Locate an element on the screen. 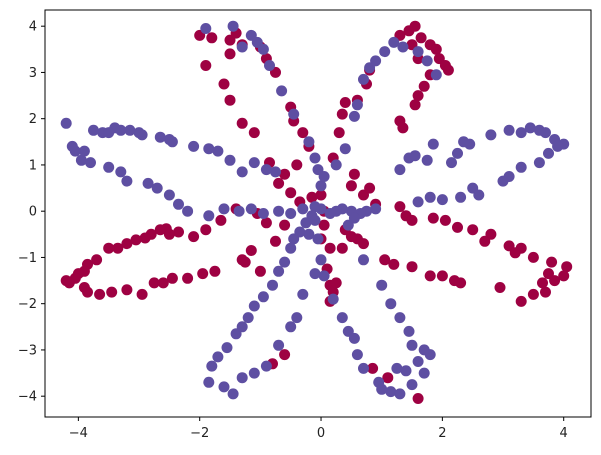 The height and width of the screenshot is (455, 601). y-tick-label: −4 is located at coordinates (27, 397).